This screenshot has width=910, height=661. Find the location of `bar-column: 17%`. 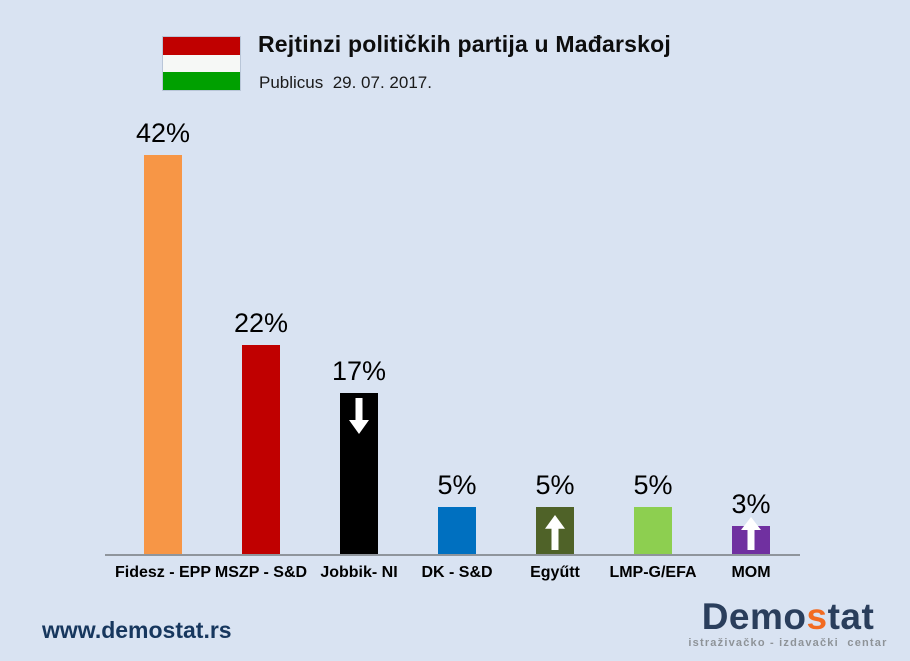

bar-column: 17% is located at coordinates (359, 454).